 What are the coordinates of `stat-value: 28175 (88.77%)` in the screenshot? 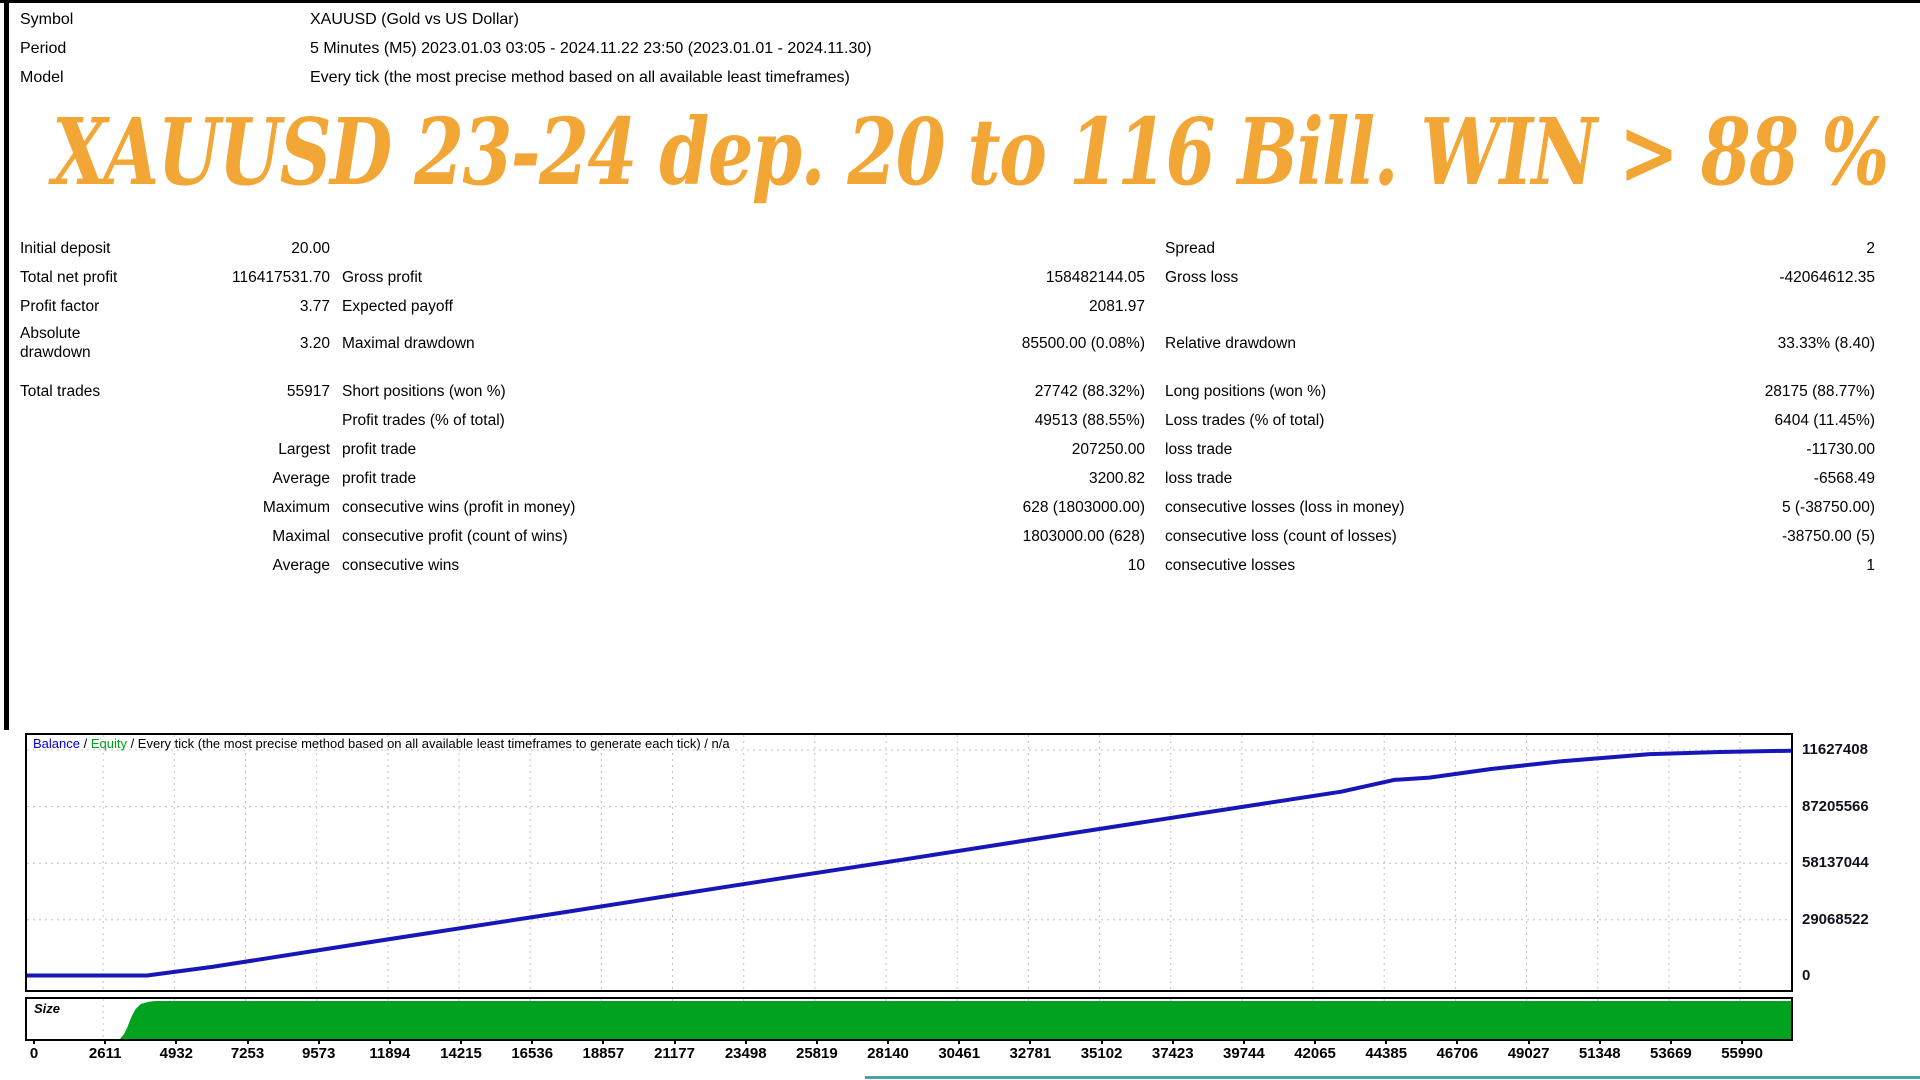 It's located at (1819, 391).